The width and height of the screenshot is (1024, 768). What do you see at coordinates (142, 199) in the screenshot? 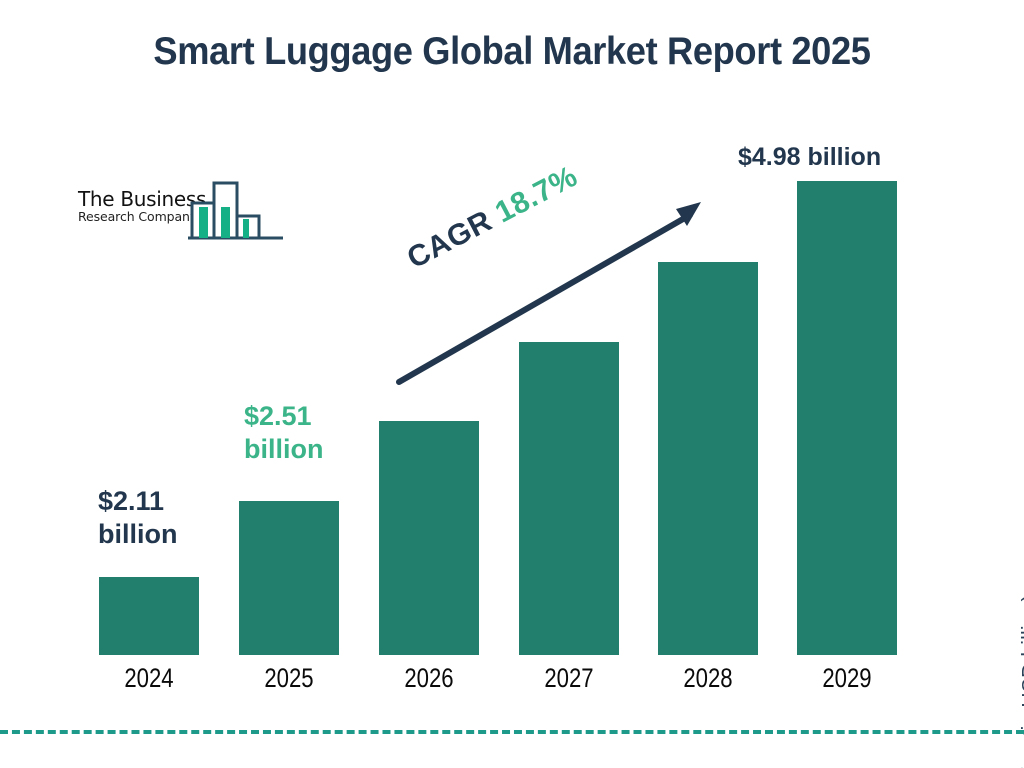
I see `logo-line-1: The Business` at bounding box center [142, 199].